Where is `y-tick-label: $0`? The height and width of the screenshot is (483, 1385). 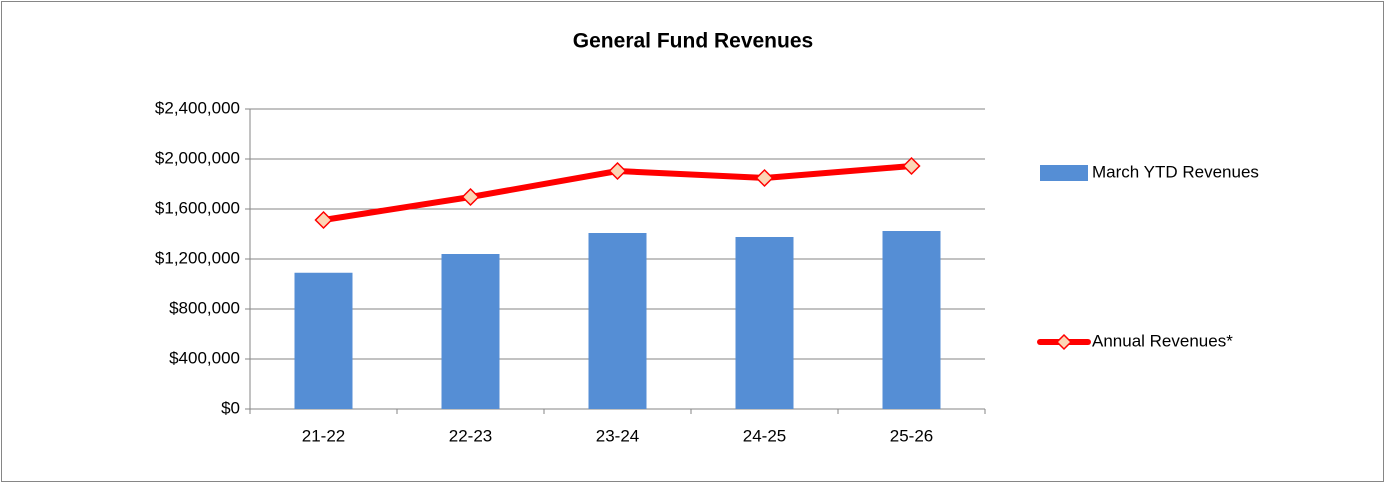
y-tick-label: $0 is located at coordinates (230, 407).